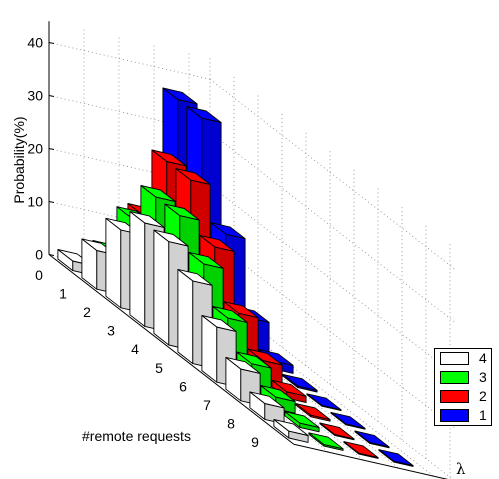 Image resolution: width=499 pixels, height=479 pixels. Describe the element at coordinates (231, 424) in the screenshot. I see `x-tick-label: 8` at that location.